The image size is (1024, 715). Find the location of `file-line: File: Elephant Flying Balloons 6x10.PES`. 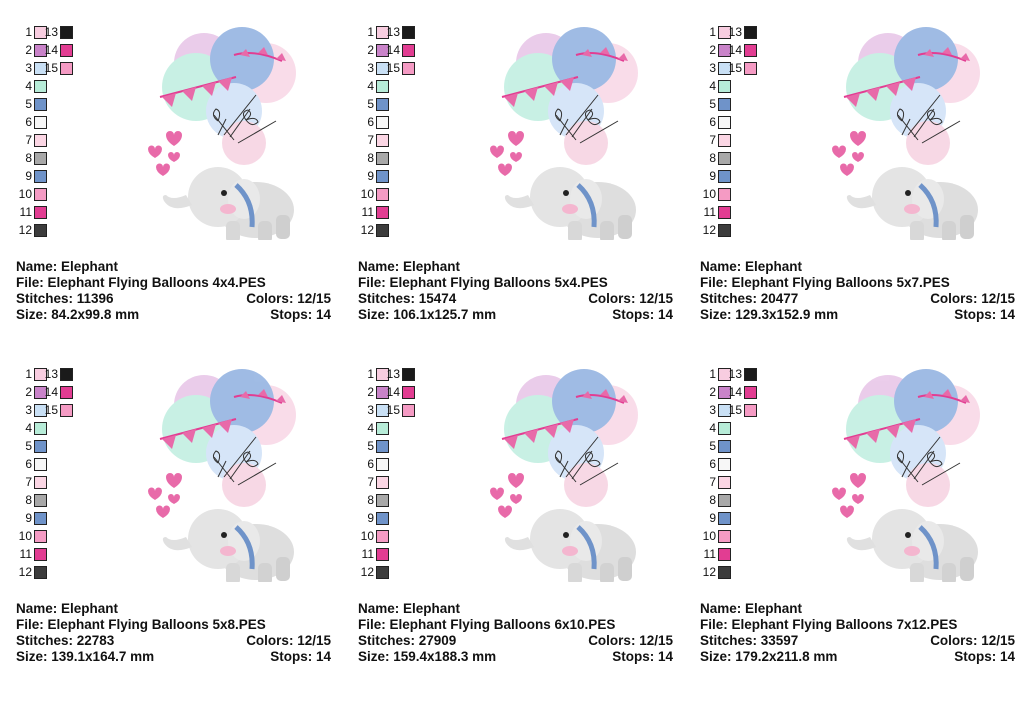

file-line: File: Elephant Flying Balloons 6x10.PES is located at coordinates (487, 624).